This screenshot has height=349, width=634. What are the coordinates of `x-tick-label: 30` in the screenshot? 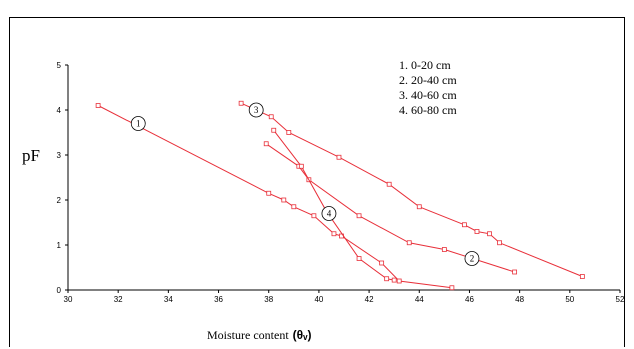 It's located at (68, 299).